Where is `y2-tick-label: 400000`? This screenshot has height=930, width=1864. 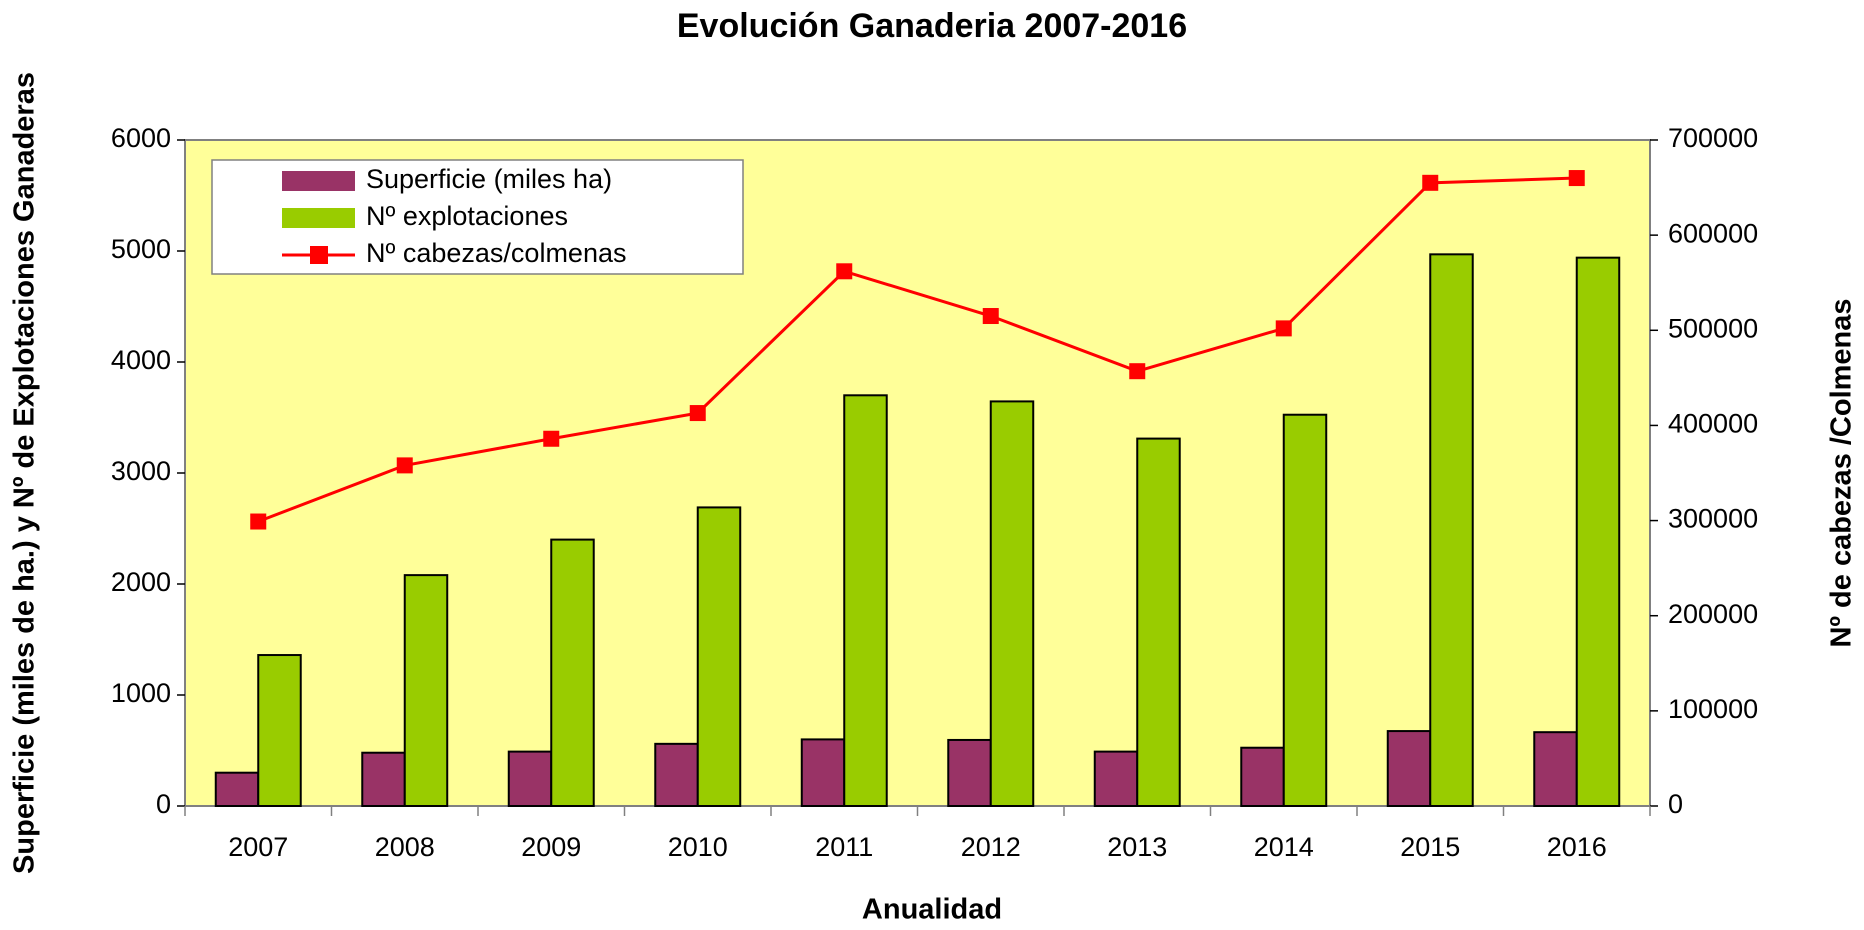
y2-tick-label: 400000 is located at coordinates (1713, 424).